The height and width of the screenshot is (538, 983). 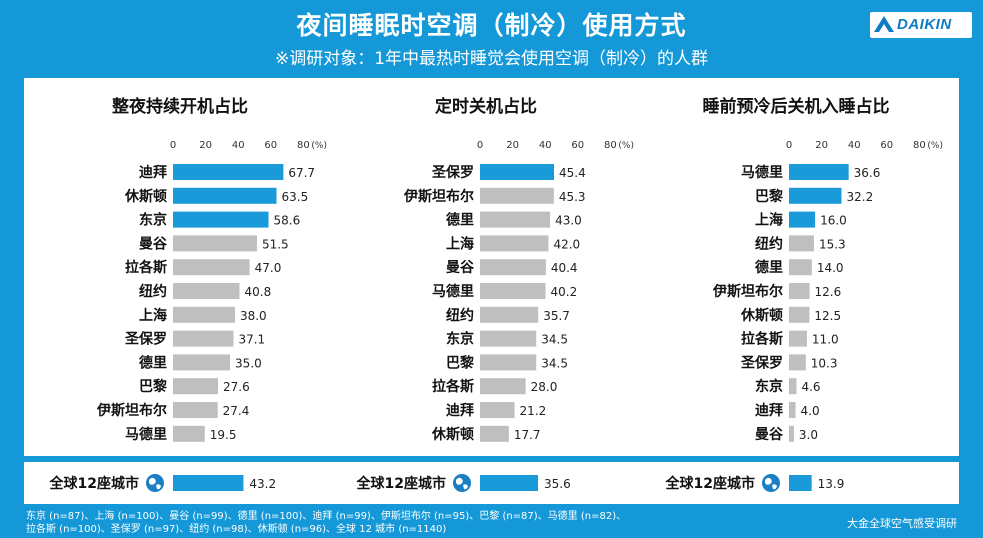 What do you see at coordinates (557, 484) in the screenshot?
I see `panel-2-total-value-label: 35.6` at bounding box center [557, 484].